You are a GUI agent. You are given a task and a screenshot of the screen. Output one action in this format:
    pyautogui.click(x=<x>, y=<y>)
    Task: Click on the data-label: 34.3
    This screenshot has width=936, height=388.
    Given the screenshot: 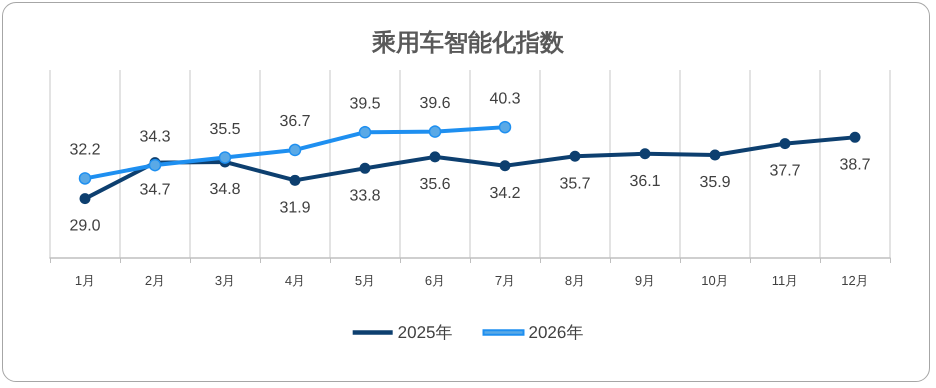 What is the action you would take?
    pyautogui.click(x=155, y=137)
    